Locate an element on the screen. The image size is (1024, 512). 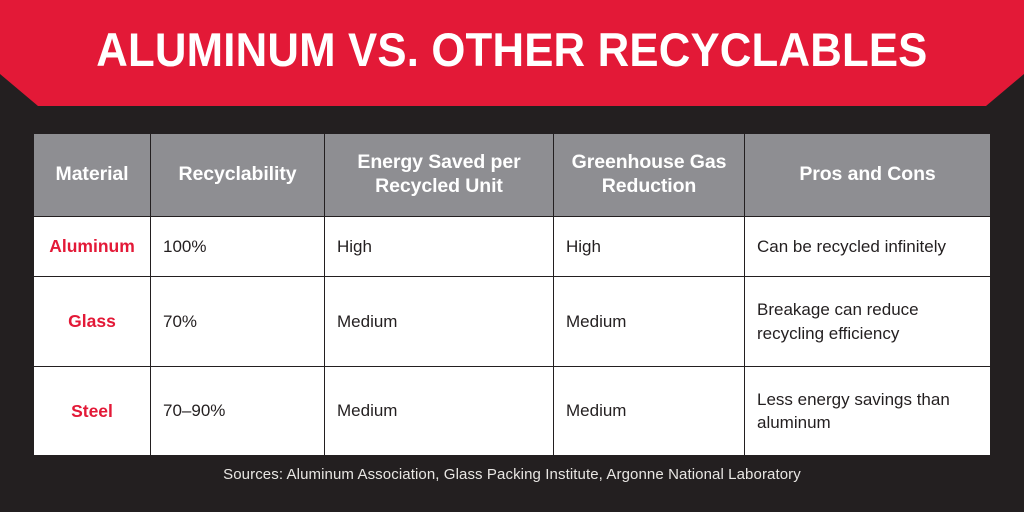
cell-recyclability: 70–90% is located at coordinates (237, 411).